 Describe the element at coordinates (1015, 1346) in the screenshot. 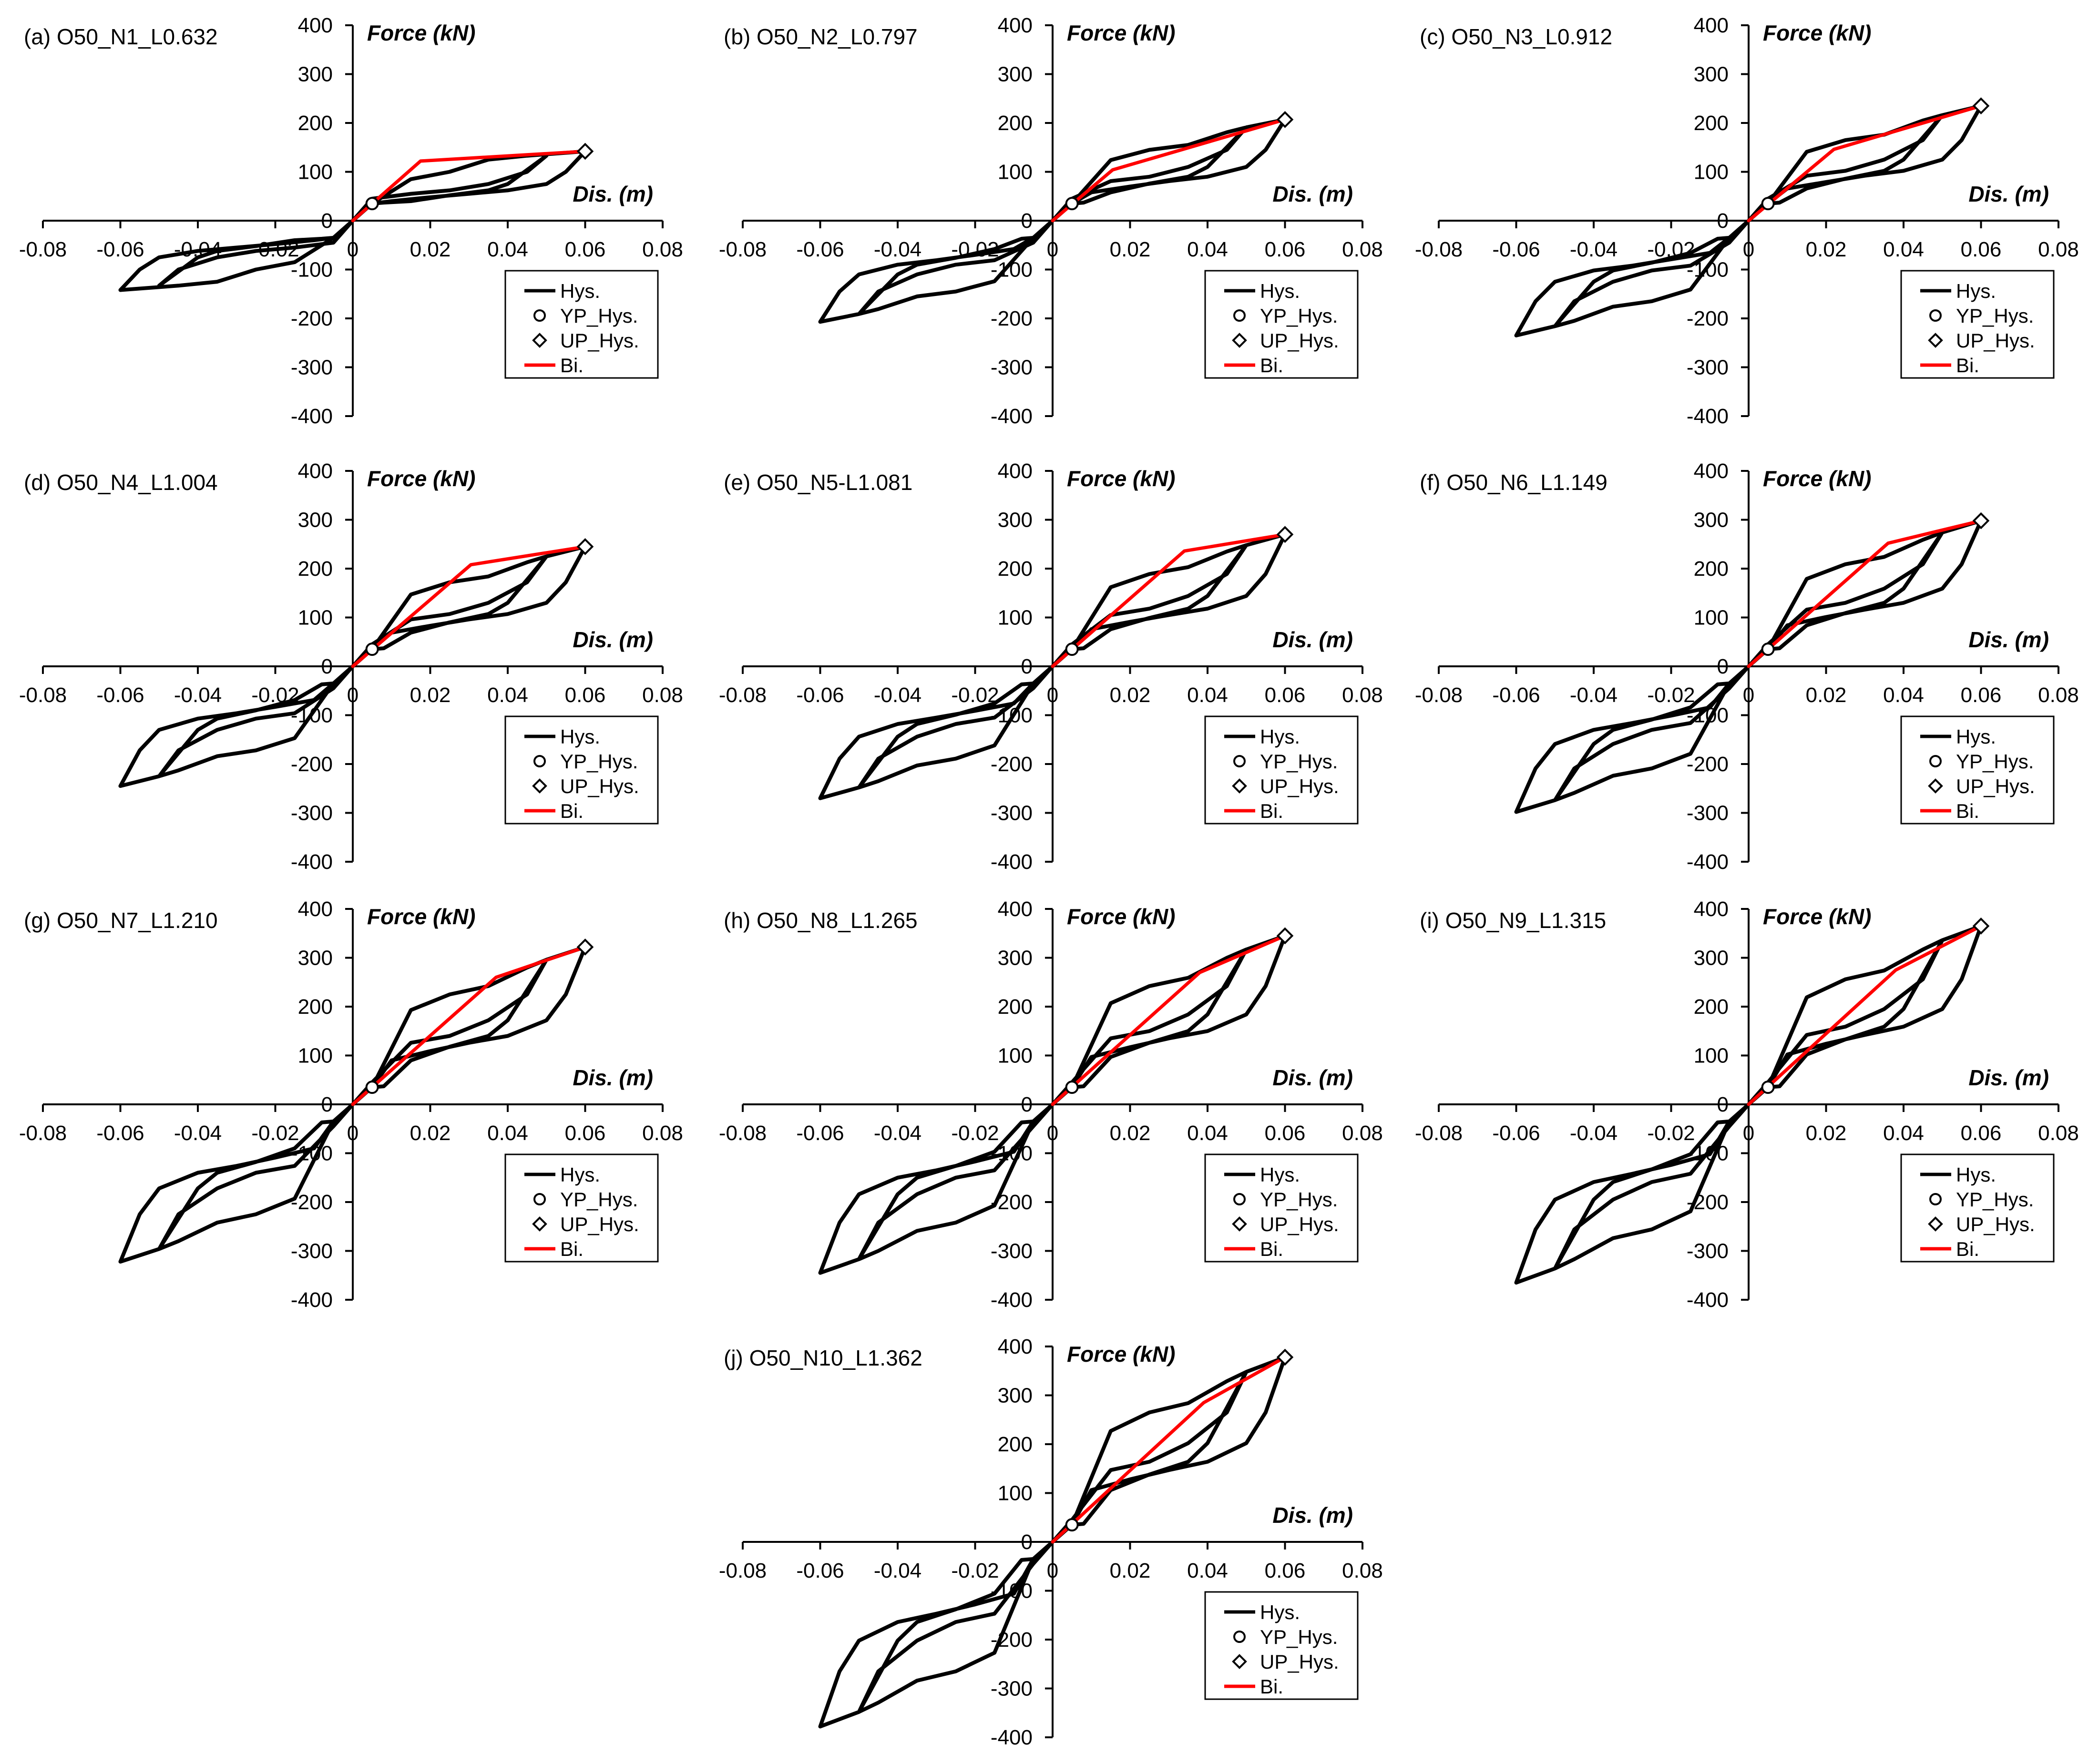

I see `y-tick-label: 400` at that location.